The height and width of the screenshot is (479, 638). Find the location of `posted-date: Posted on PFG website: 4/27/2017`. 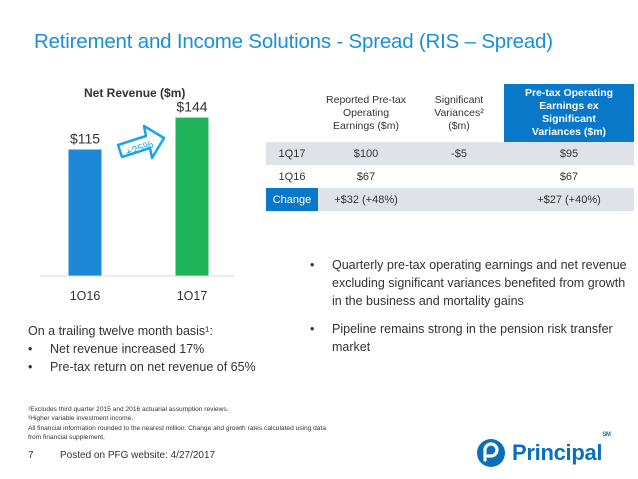

posted-date: Posted on PFG website: 4/27/2017 is located at coordinates (138, 455).